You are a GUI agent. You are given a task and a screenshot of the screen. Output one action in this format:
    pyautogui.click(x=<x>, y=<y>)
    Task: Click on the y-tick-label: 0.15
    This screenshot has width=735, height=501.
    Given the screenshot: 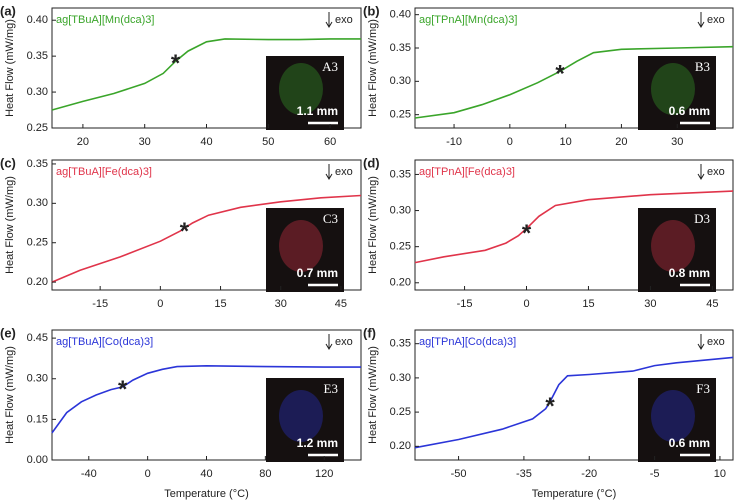 What is the action you would take?
    pyautogui.click(x=37, y=419)
    